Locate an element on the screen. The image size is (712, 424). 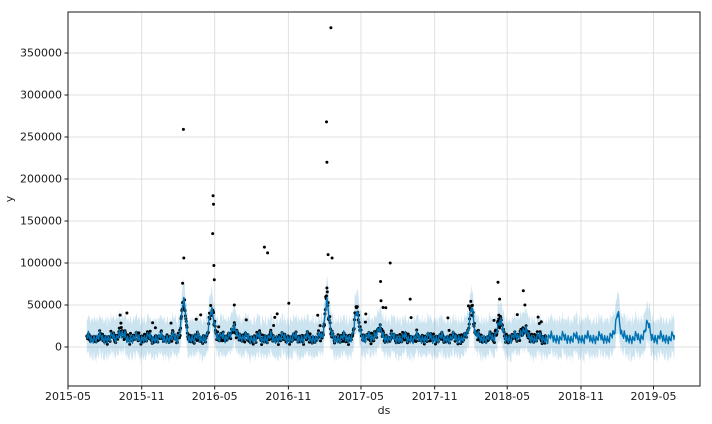
x-tick-label: 2015-11 is located at coordinates (142, 396).